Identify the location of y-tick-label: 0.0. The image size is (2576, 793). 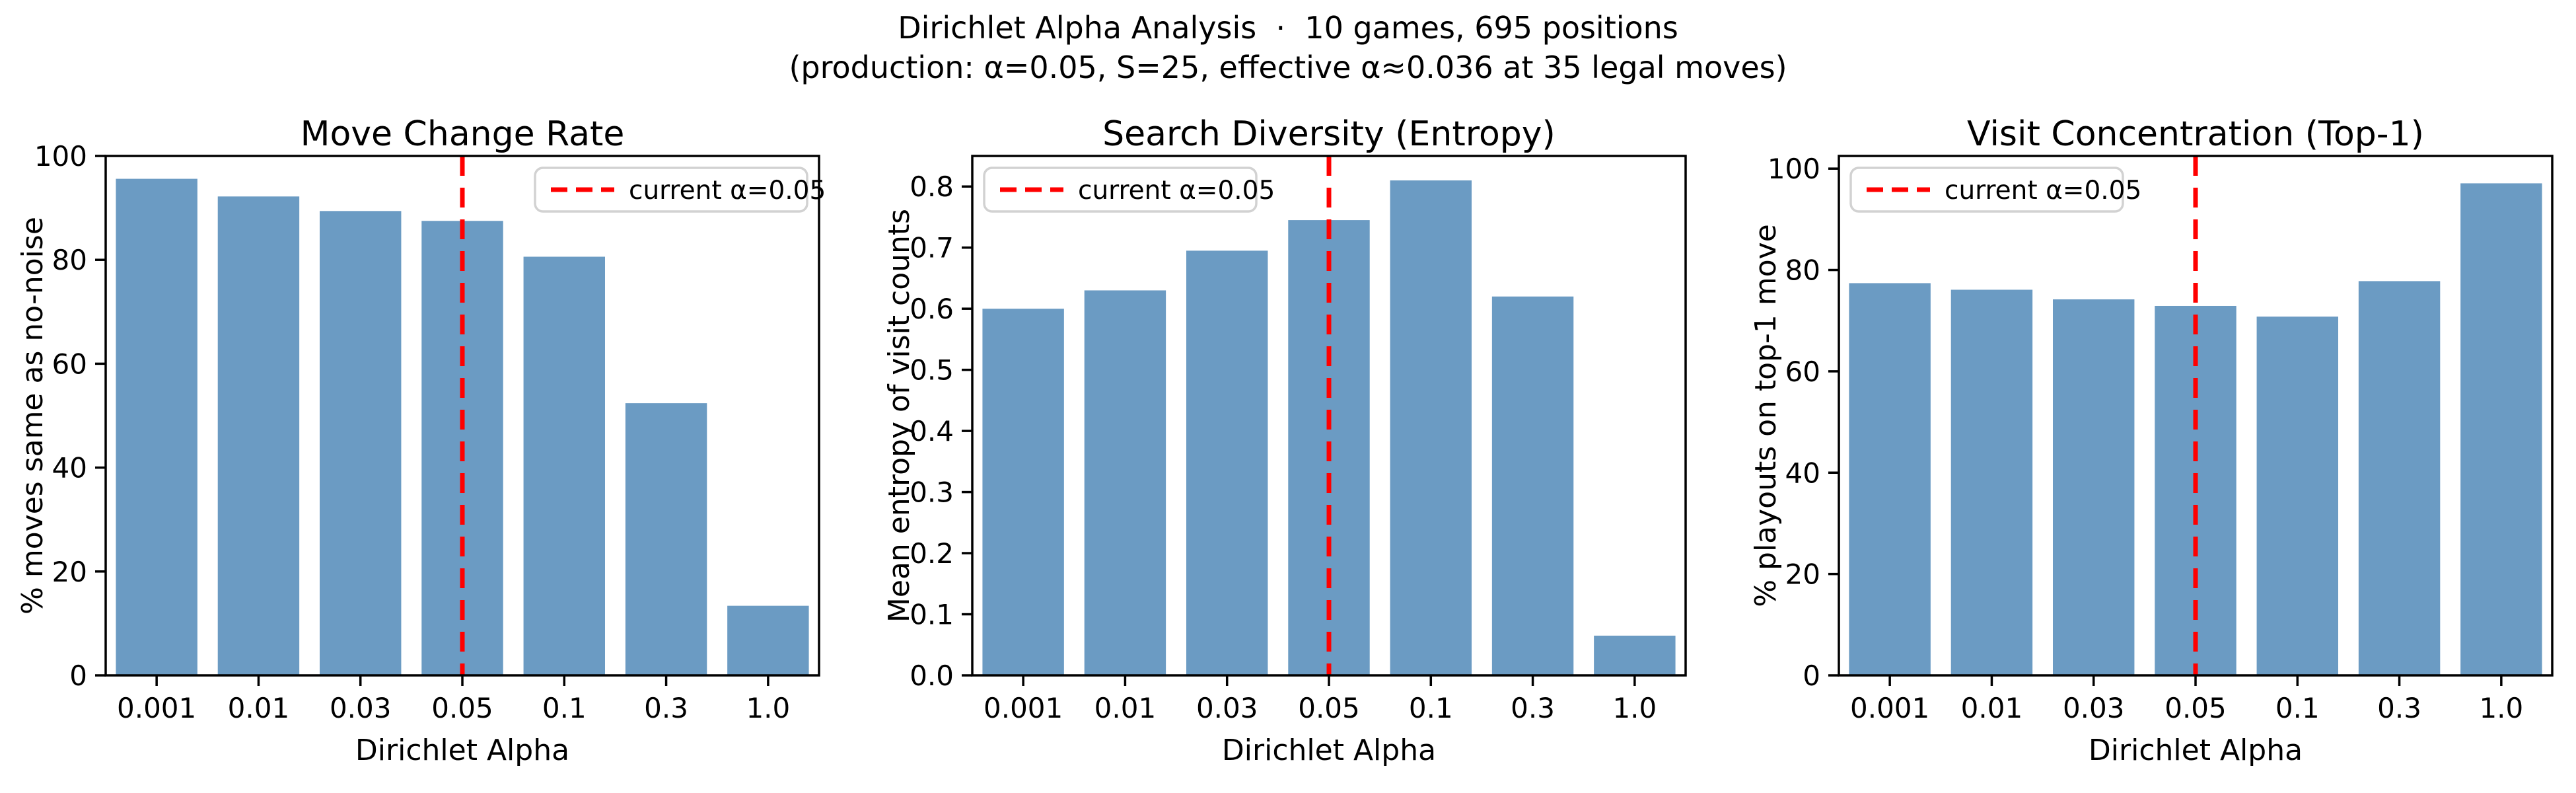
(932, 676).